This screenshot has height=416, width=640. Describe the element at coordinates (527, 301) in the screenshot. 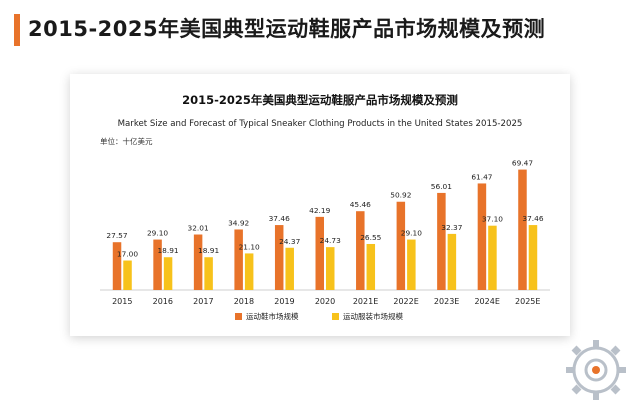

I see `x-tick-label: 2025E` at that location.